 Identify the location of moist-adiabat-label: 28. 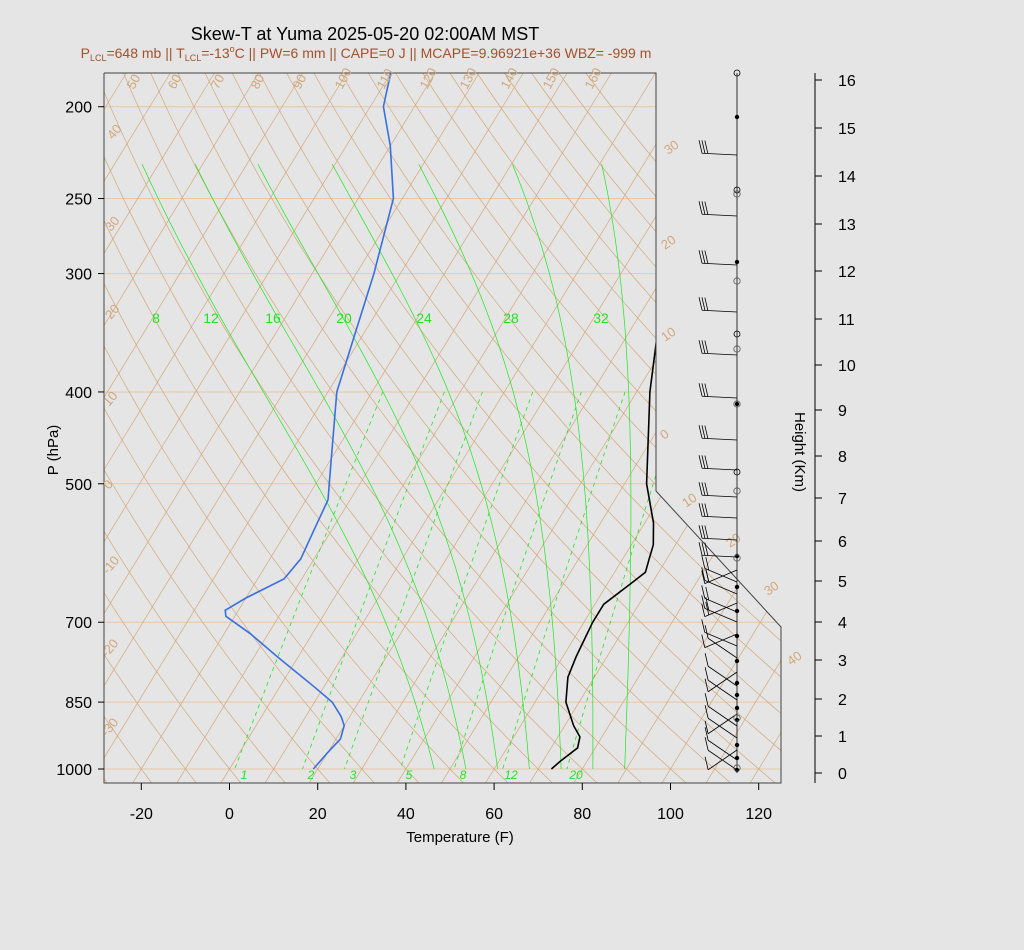
(511, 318).